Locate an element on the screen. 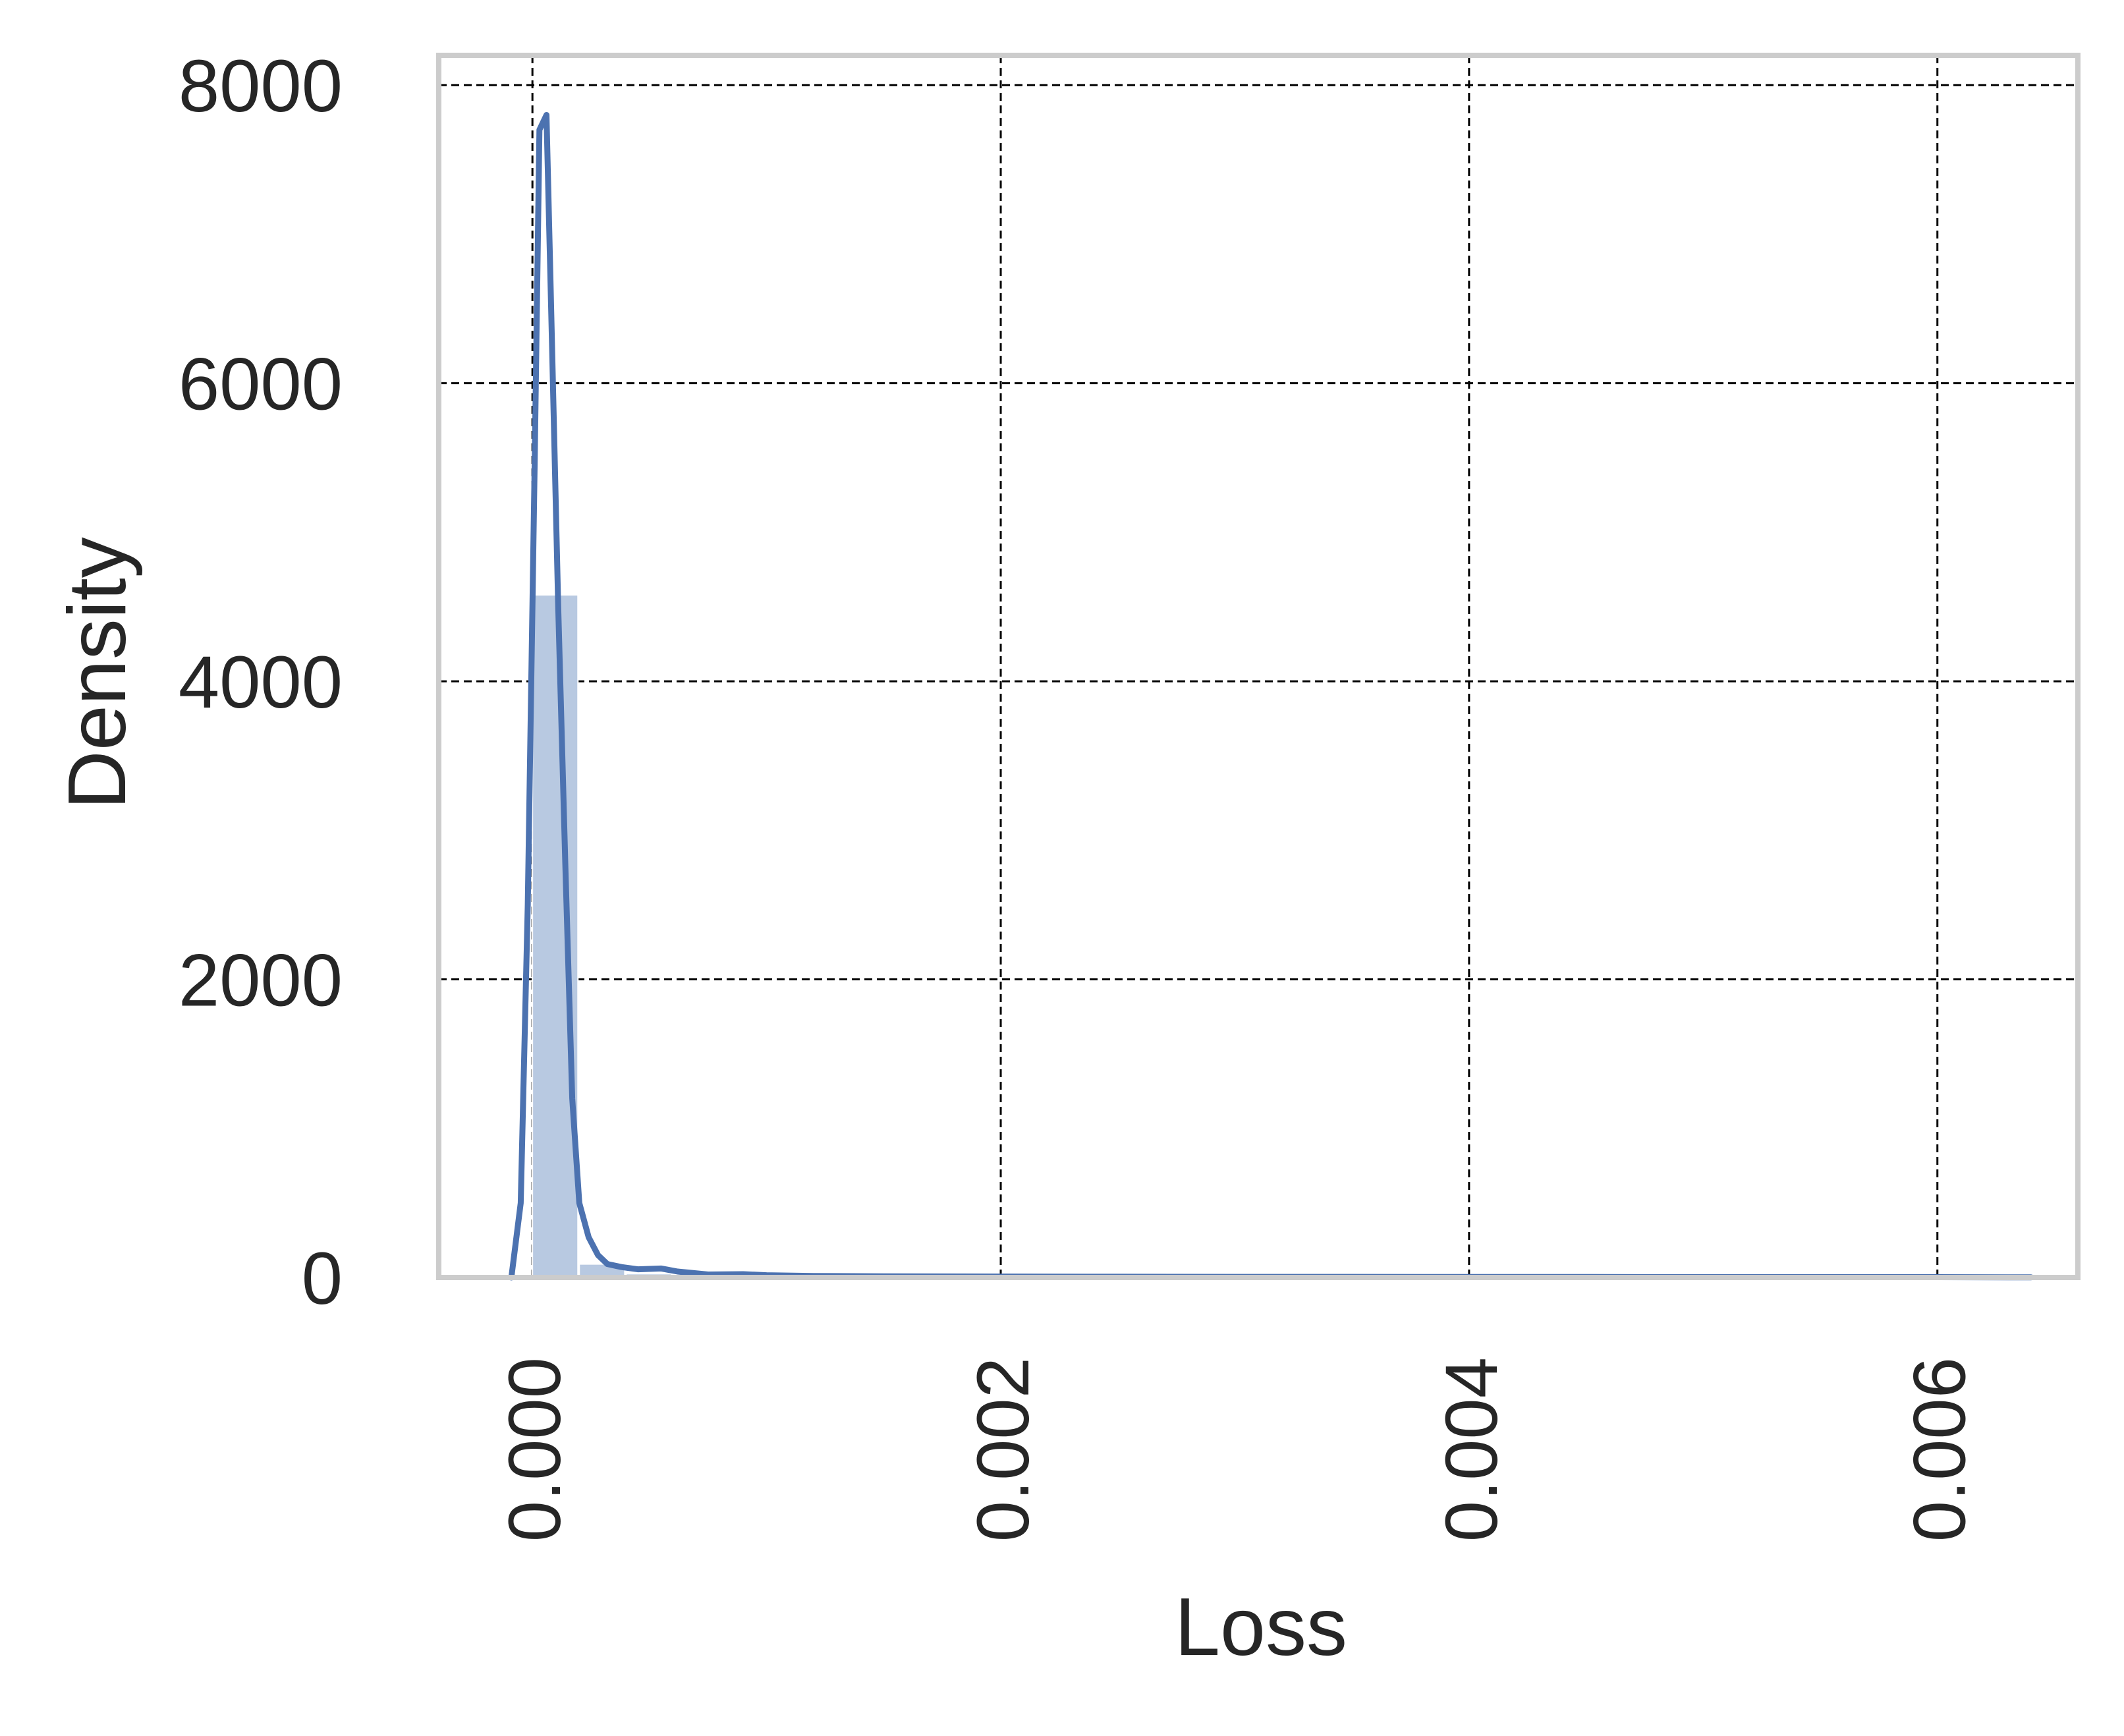 Image resolution: width=2124 pixels, height=1736 pixels. y-tick-label: 8000 is located at coordinates (261, 86).